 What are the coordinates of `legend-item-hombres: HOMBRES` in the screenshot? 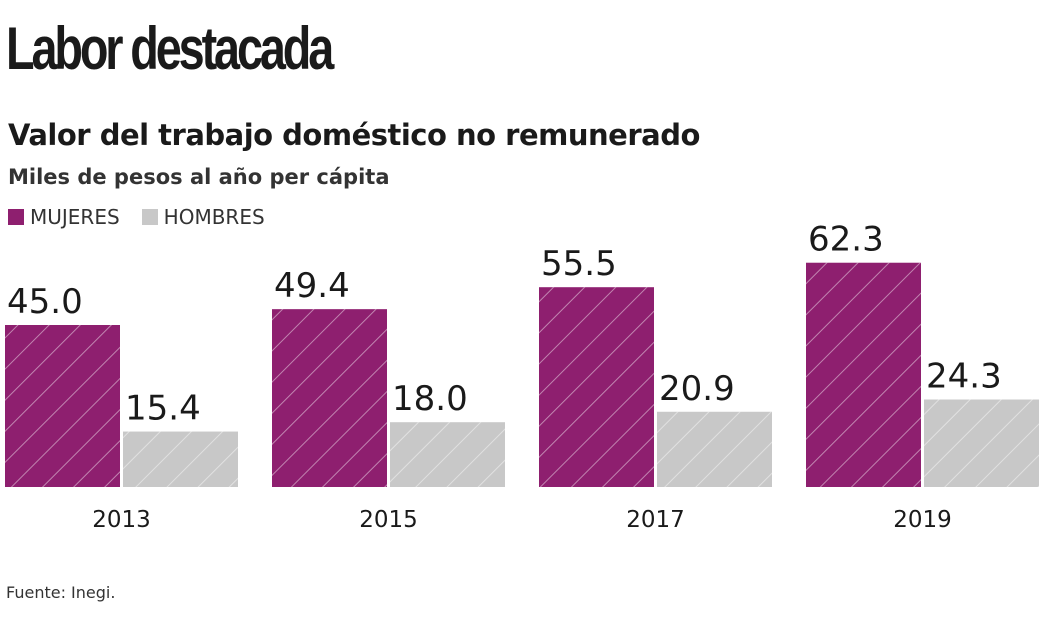 It's located at (203, 217).